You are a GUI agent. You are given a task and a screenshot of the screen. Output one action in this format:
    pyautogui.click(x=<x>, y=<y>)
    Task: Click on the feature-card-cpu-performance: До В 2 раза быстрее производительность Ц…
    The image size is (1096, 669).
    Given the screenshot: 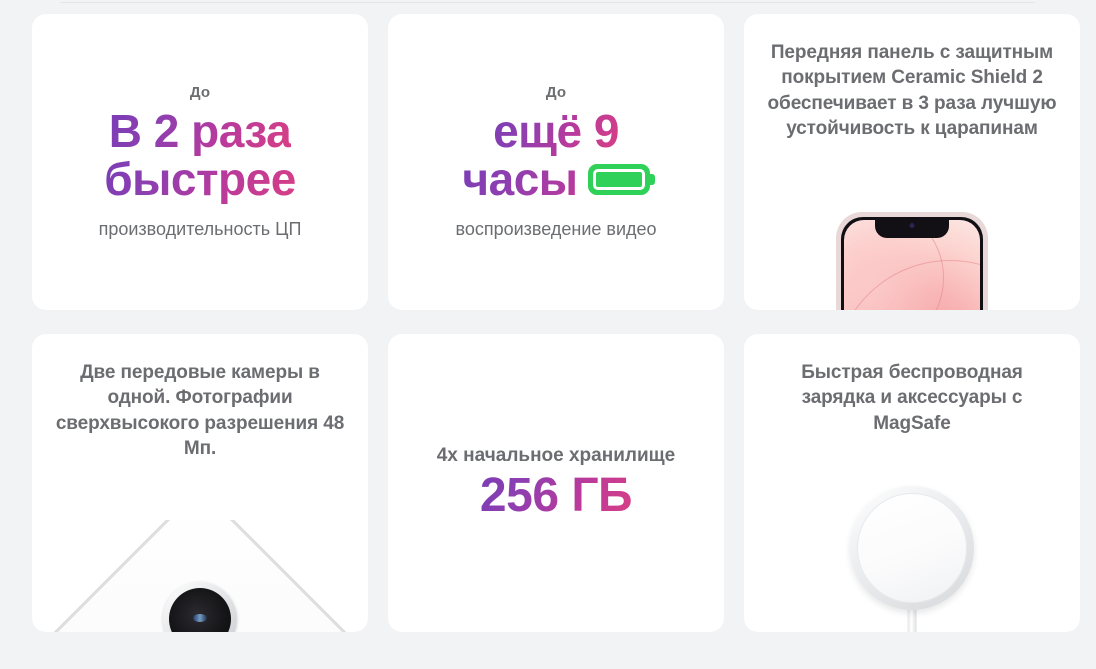 What is the action you would take?
    pyautogui.click(x=200, y=162)
    